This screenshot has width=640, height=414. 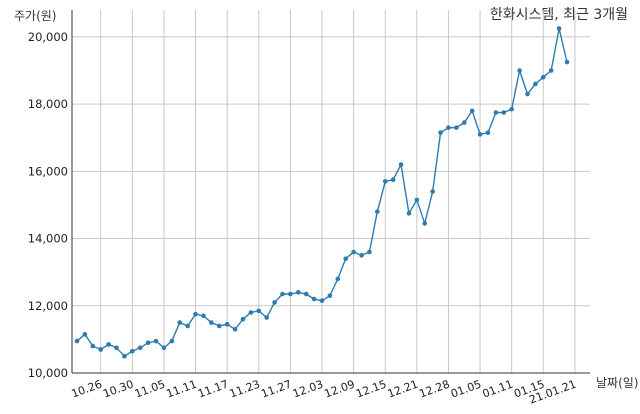 What do you see at coordinates (87, 389) in the screenshot?
I see `x-tick-label: 10.26` at bounding box center [87, 389].